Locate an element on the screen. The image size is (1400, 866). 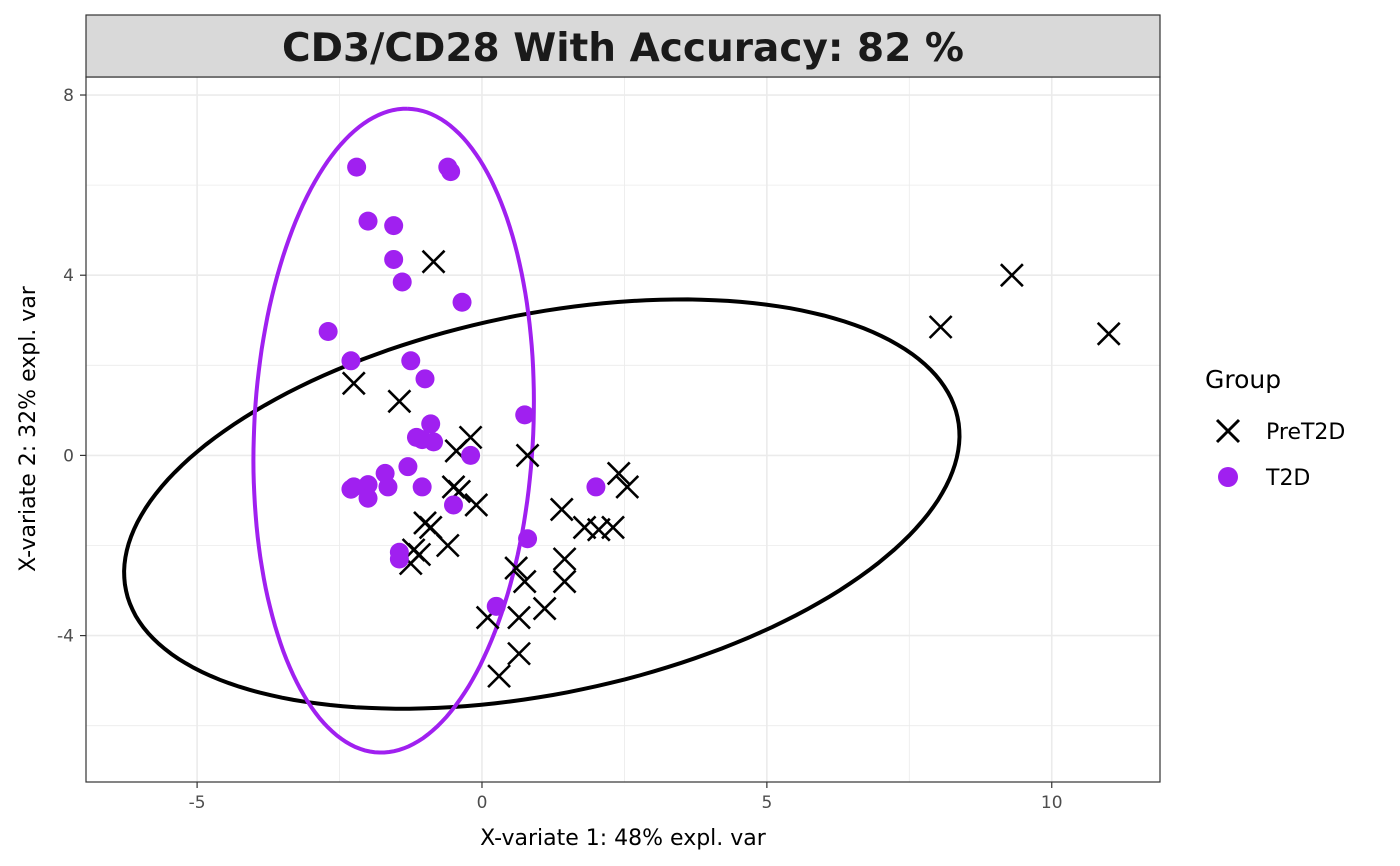
legend-label-pret2d: PreT2D is located at coordinates (1305, 432).